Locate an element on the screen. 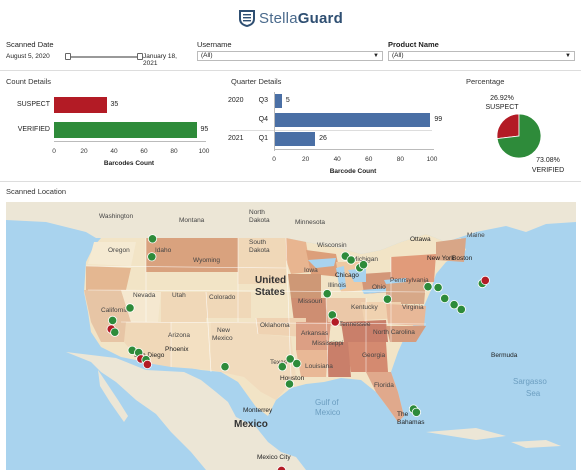  map-label-boston: Boston is located at coordinates (462, 258).